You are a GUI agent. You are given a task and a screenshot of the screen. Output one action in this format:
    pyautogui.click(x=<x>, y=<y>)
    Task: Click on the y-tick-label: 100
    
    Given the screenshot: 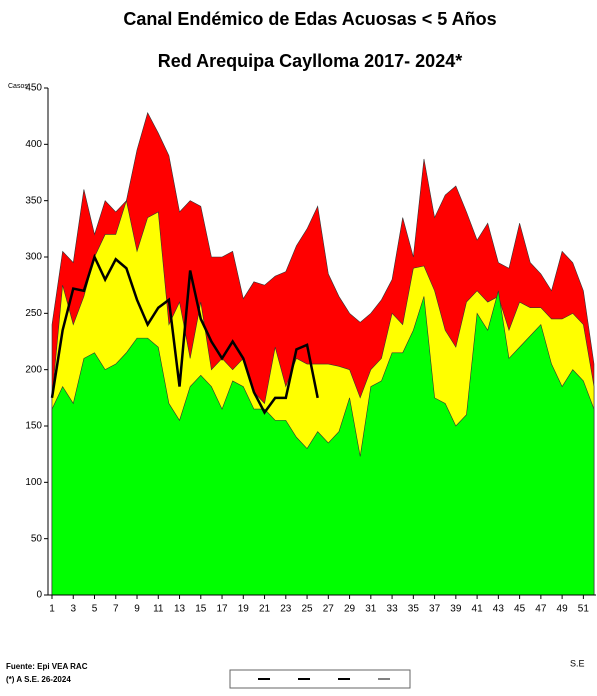 What is the action you would take?
    pyautogui.click(x=33, y=482)
    